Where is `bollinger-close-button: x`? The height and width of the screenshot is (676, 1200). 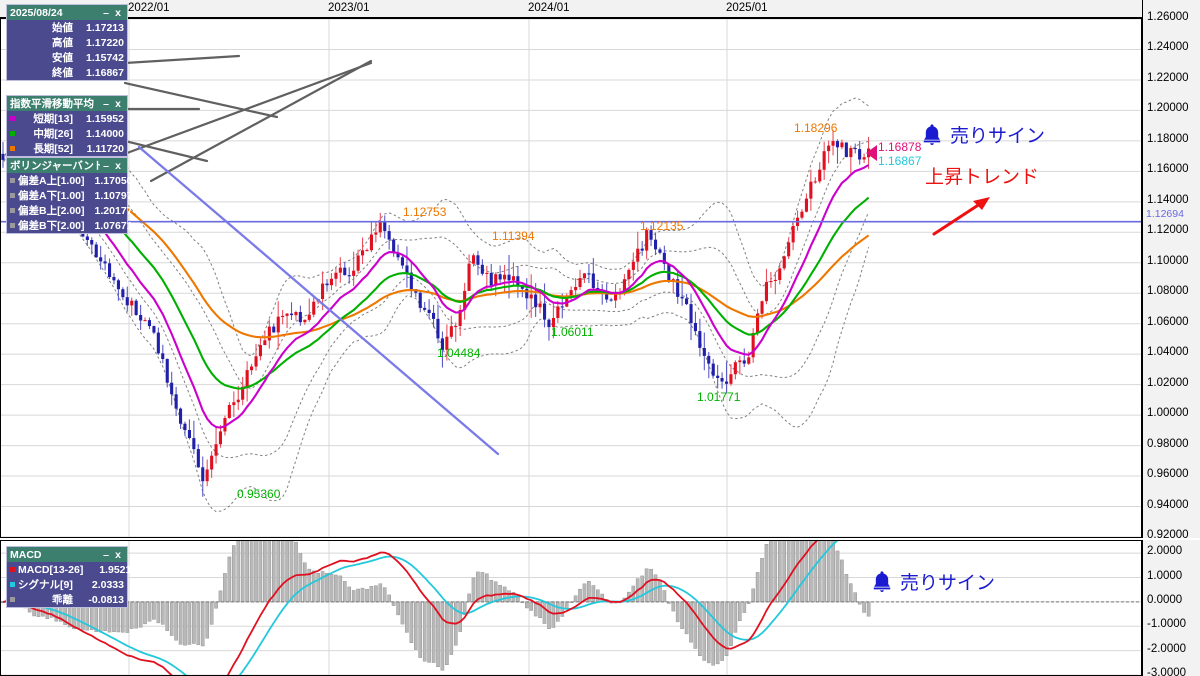
bollinger-close-button: x is located at coordinates (118, 165).